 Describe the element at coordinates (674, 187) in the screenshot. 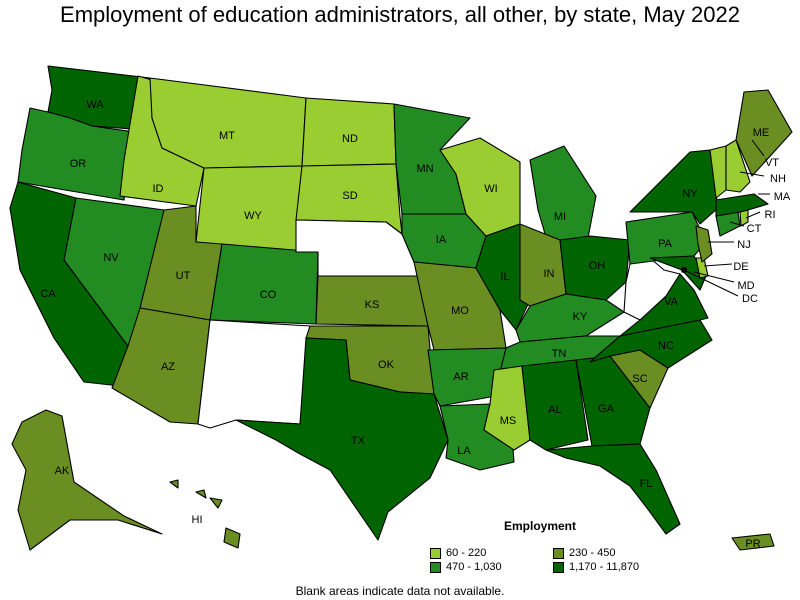

I see `state-ny` at that location.